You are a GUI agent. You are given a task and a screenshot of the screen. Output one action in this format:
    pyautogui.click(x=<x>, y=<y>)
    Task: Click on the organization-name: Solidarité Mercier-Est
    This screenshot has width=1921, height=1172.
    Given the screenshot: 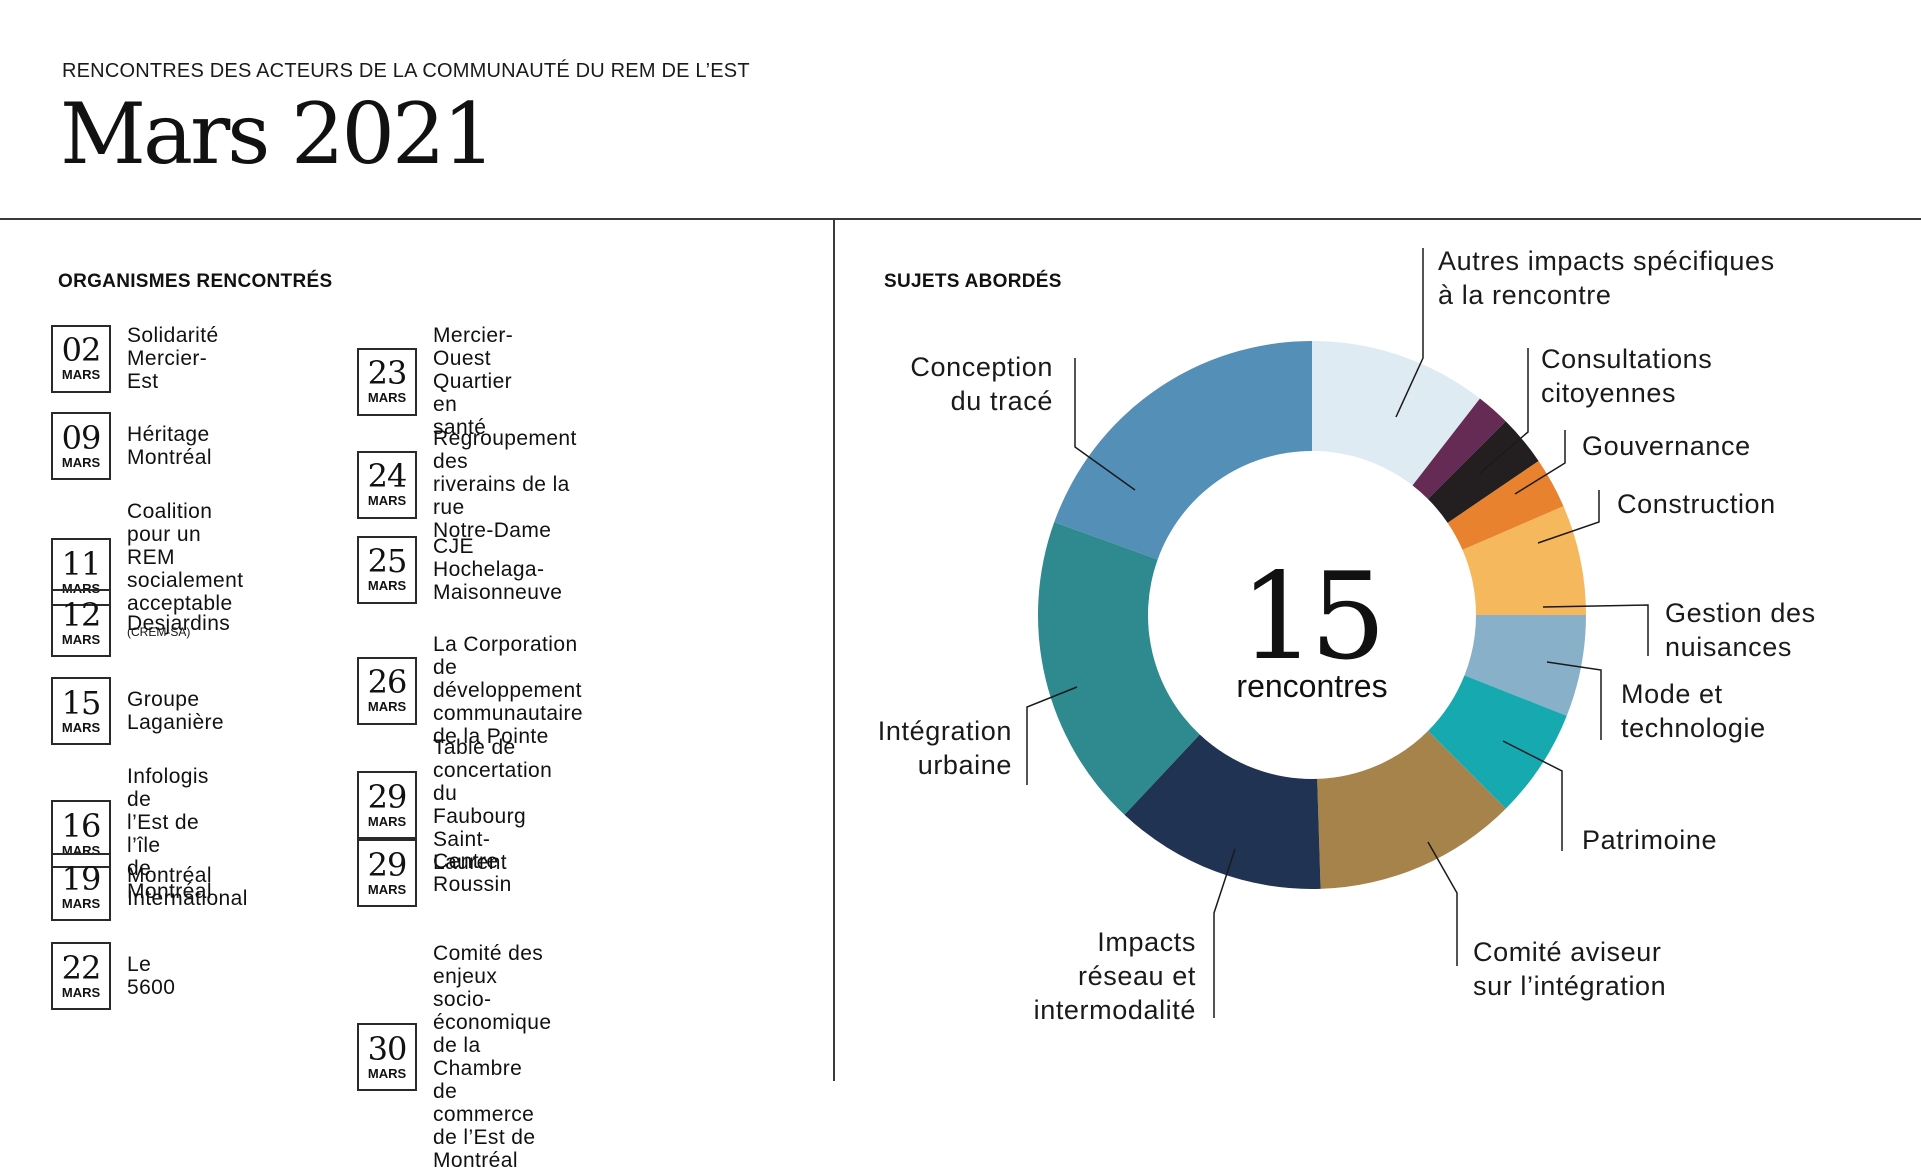 What is the action you would take?
    pyautogui.click(x=173, y=358)
    